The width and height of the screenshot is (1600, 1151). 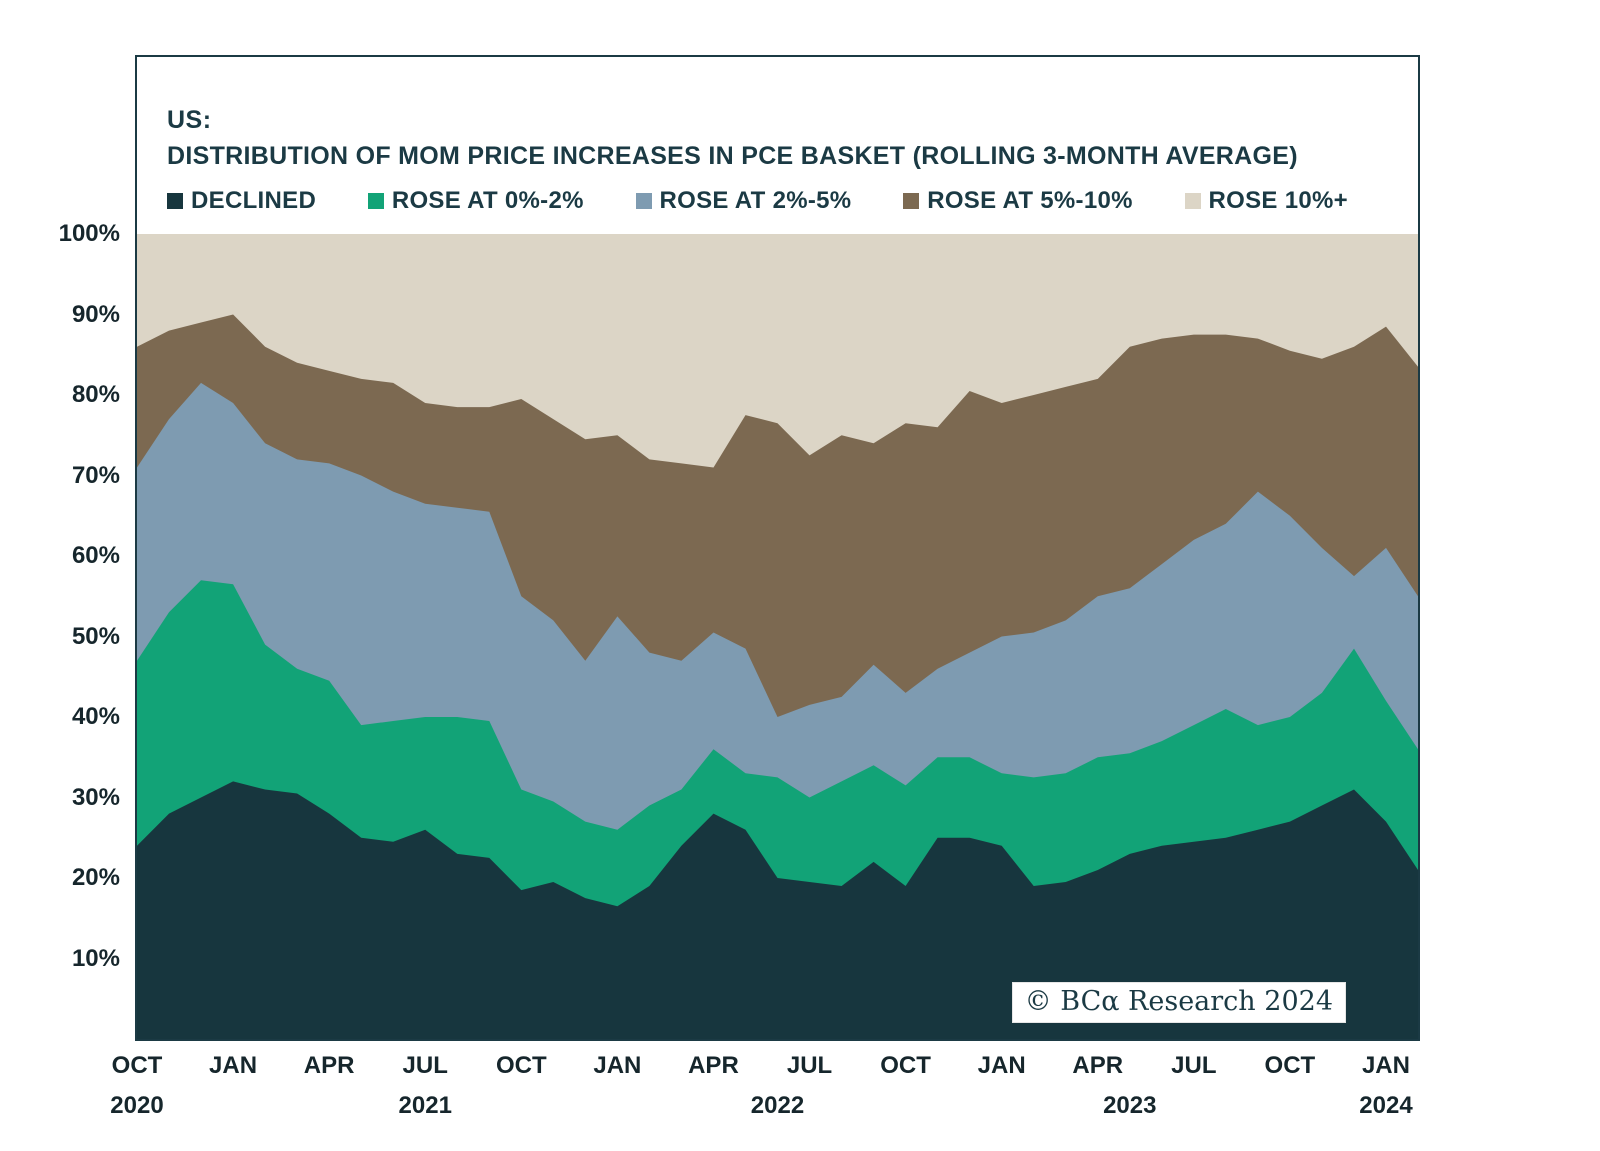 I want to click on legend-item-rose-at-0-2: ROSE AT 0%-2%, so click(x=475, y=201).